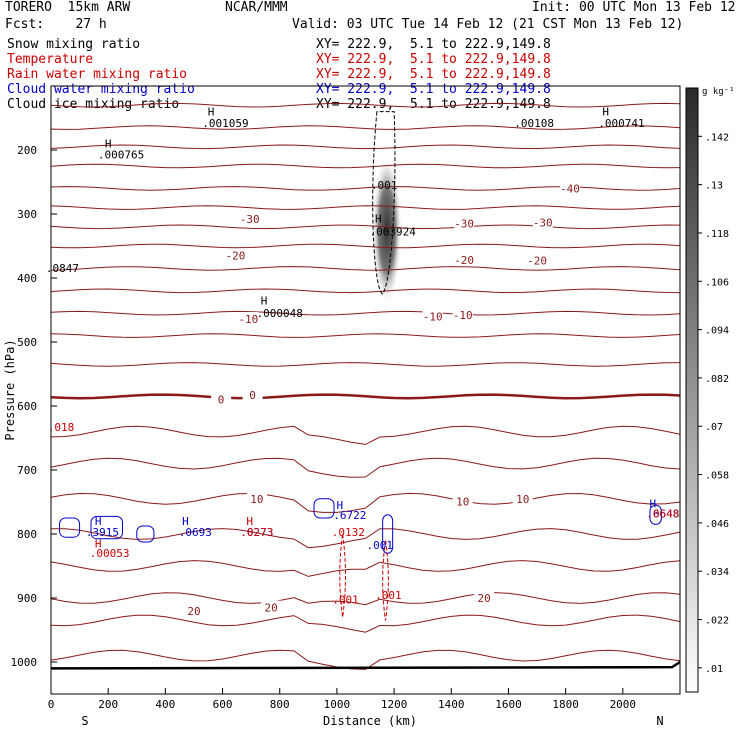 The height and width of the screenshot is (740, 740). I want to click on y-tick-label: 600, so click(27, 406).